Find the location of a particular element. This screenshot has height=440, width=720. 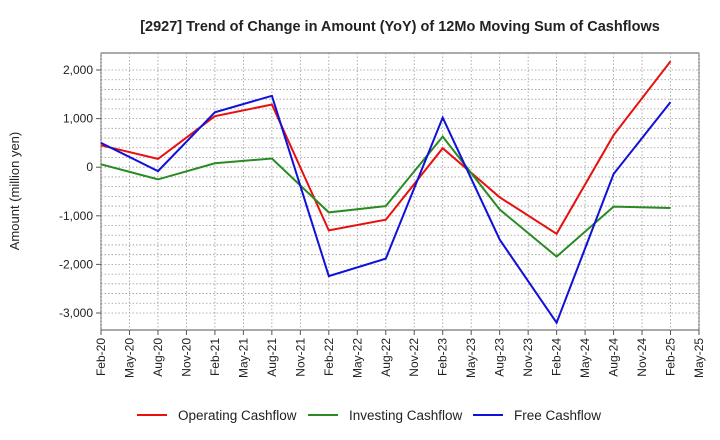

legend-label: Free Cashflow is located at coordinates (557, 415).